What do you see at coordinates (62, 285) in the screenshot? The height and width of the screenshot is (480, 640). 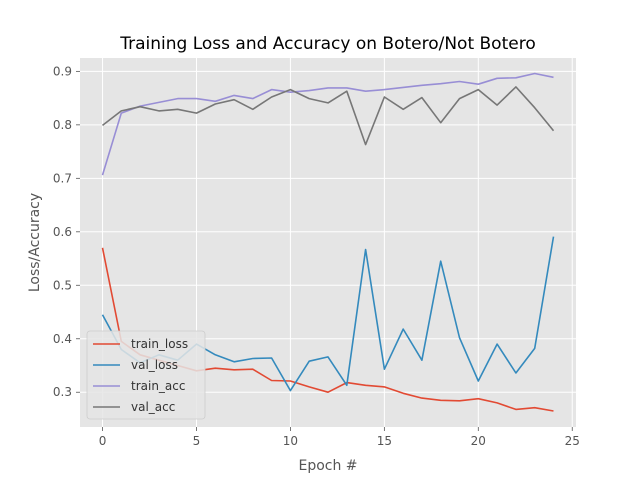 I see `y-tick-label: 0.5` at bounding box center [62, 285].